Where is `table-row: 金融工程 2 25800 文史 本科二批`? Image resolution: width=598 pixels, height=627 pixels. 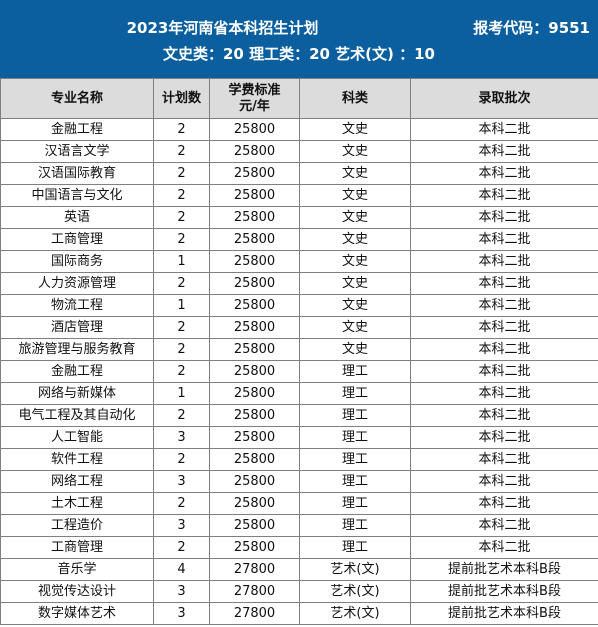
table-row: 金融工程 2 25800 文史 本科二批 is located at coordinates (299, 129).